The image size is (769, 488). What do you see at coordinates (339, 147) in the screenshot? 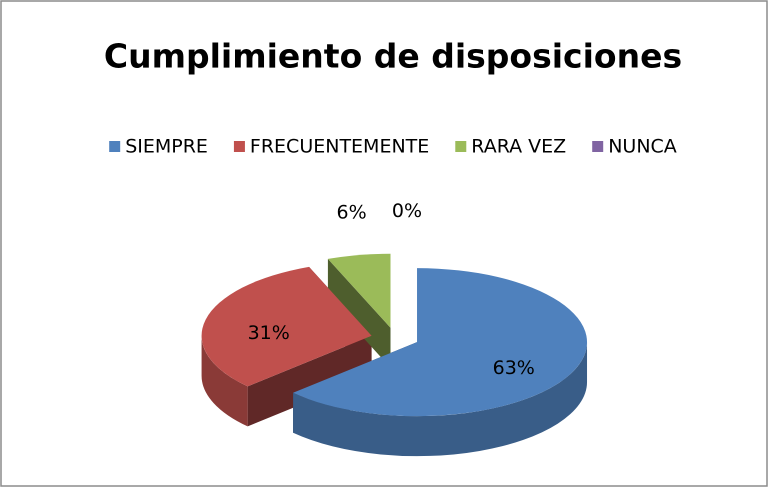
I see `legend-label: FRECUENTEMENTE` at bounding box center [339, 147].